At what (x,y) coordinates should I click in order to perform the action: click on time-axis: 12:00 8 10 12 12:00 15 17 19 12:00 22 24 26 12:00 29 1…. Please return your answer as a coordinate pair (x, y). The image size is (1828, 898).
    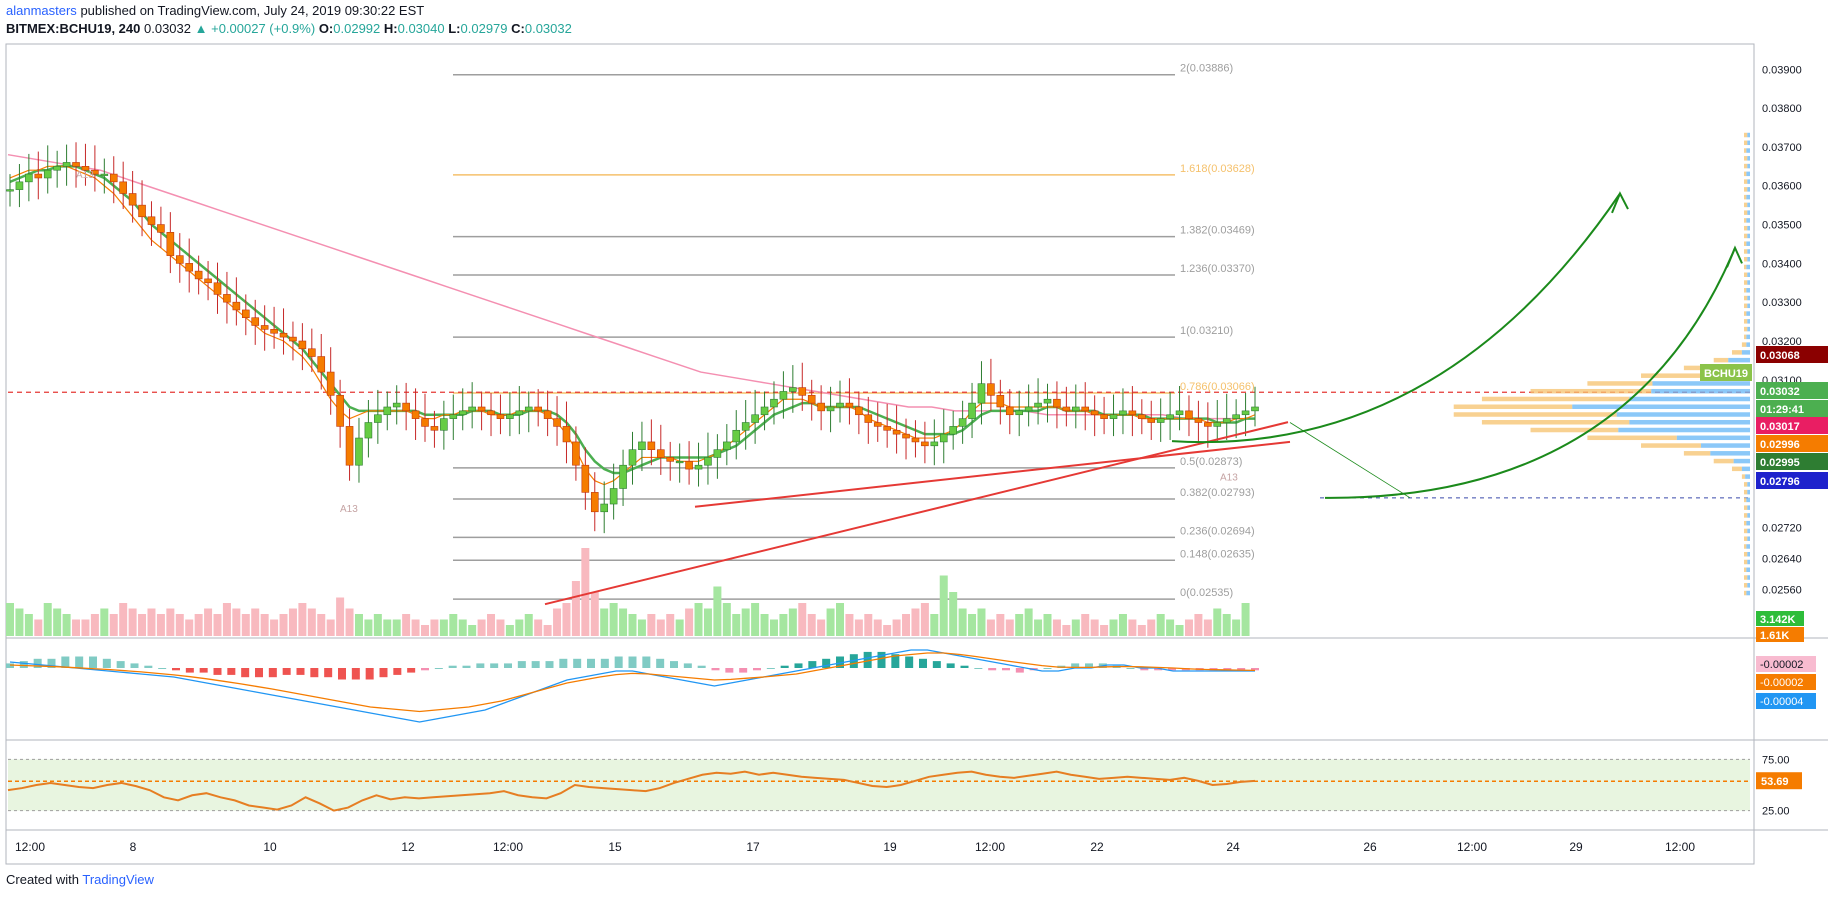
    Looking at the image, I should click on (855, 847).